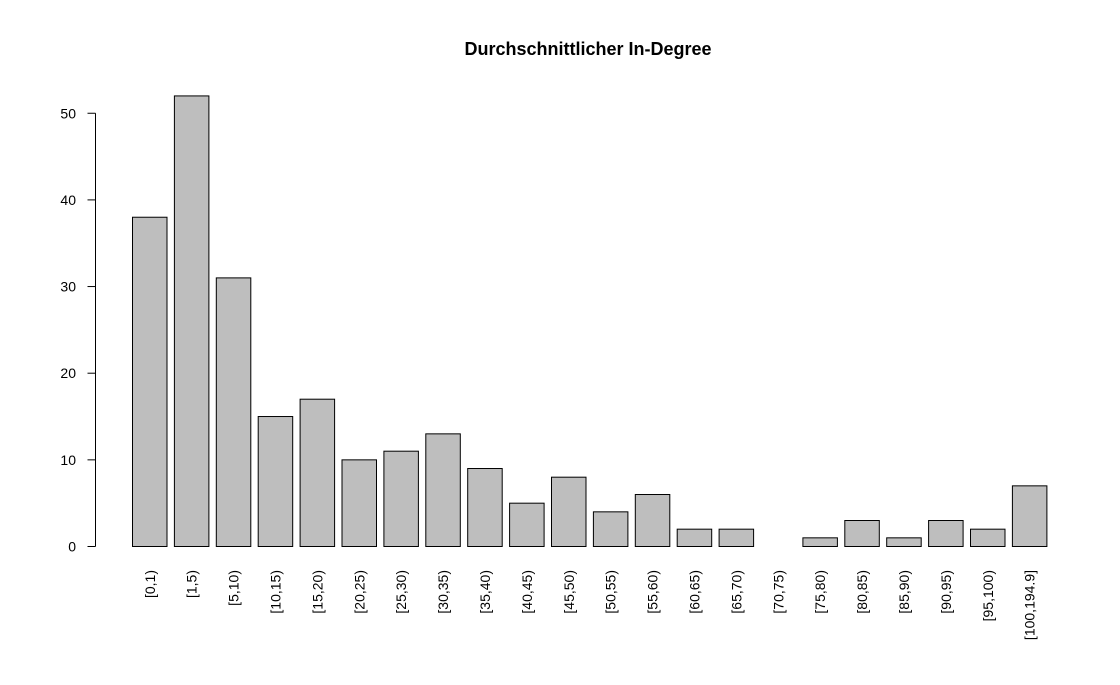  What do you see at coordinates (611, 592) in the screenshot?
I see `x-tick-label: [50,55)` at bounding box center [611, 592].